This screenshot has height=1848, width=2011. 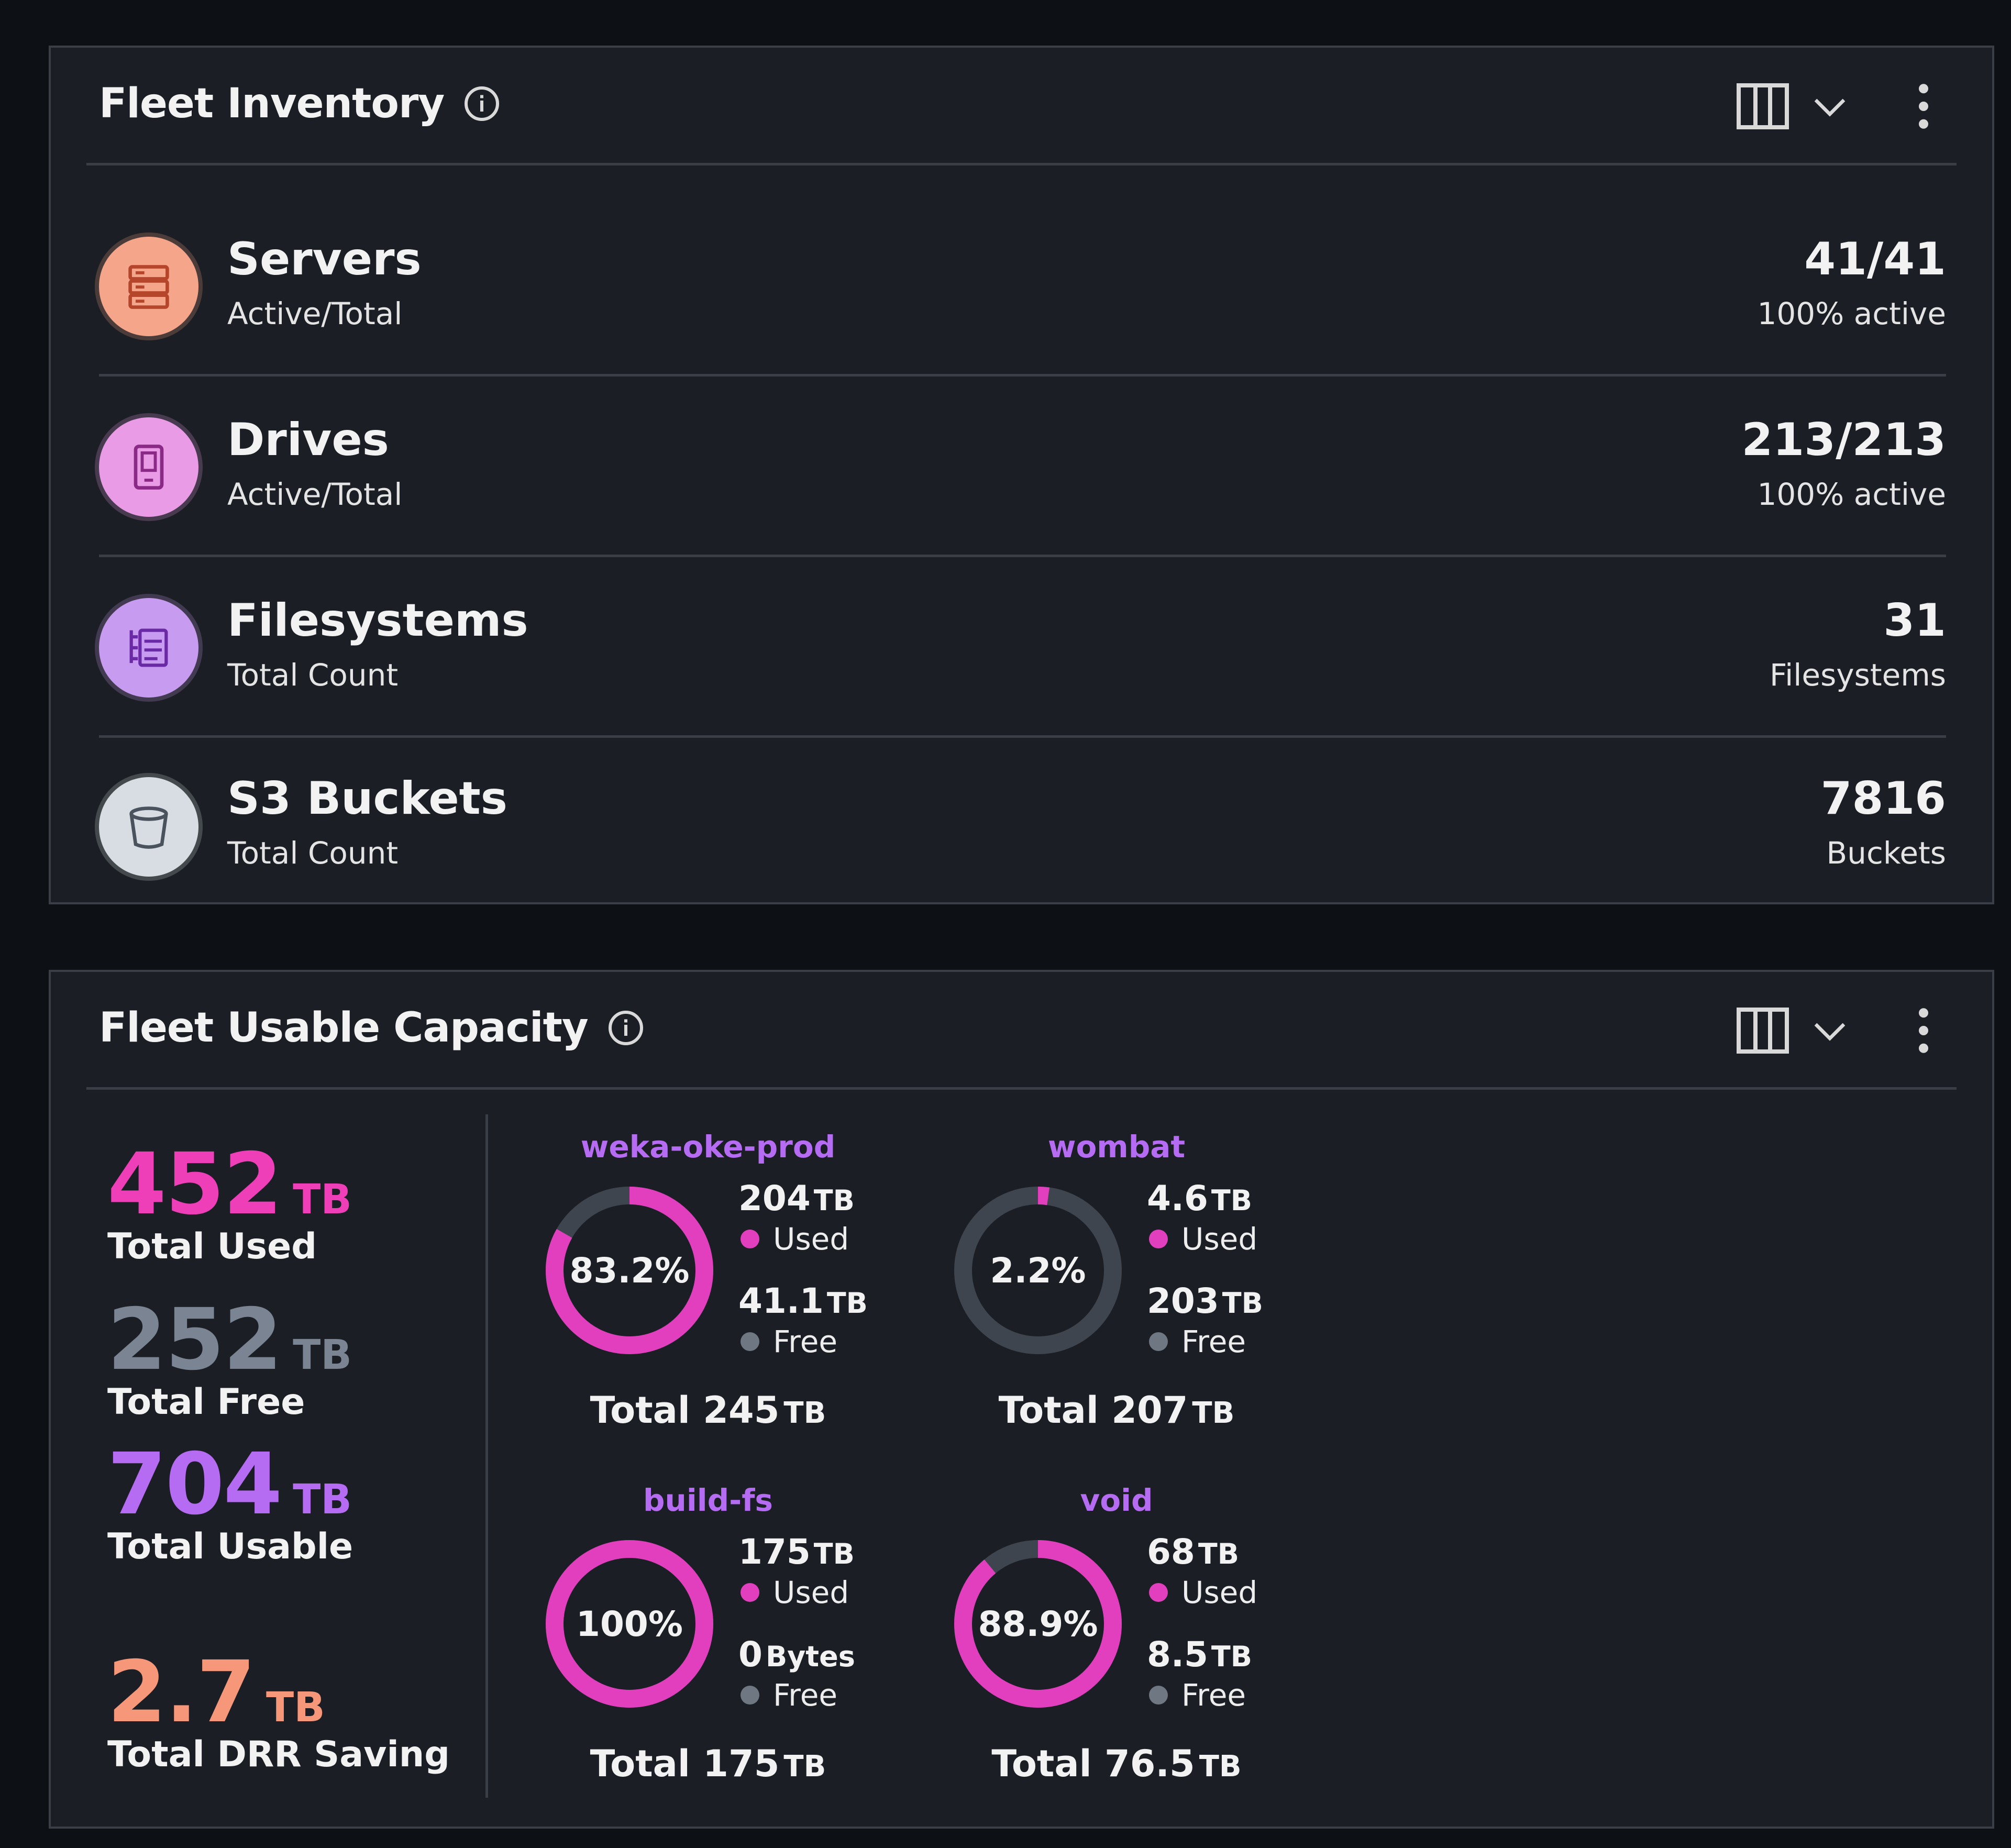 I want to click on vertical-divider, so click(x=486, y=1456).